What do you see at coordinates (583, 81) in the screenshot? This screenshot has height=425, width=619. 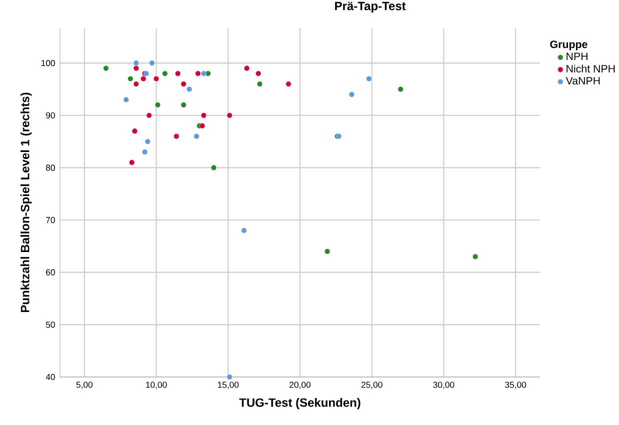 I see `legend-label: VaNPH` at bounding box center [583, 81].